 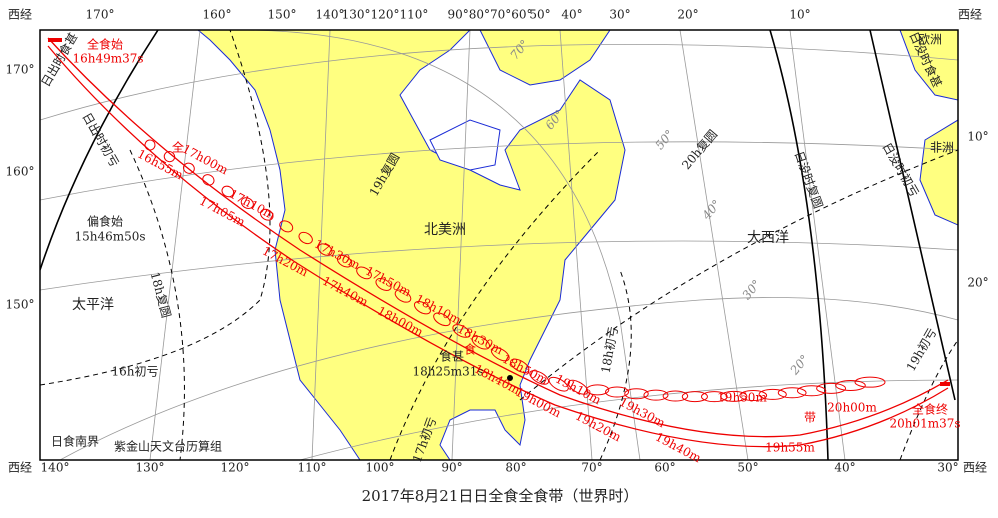 What do you see at coordinates (380, 468) in the screenshot?
I see `frame-label: 100°` at bounding box center [380, 468].